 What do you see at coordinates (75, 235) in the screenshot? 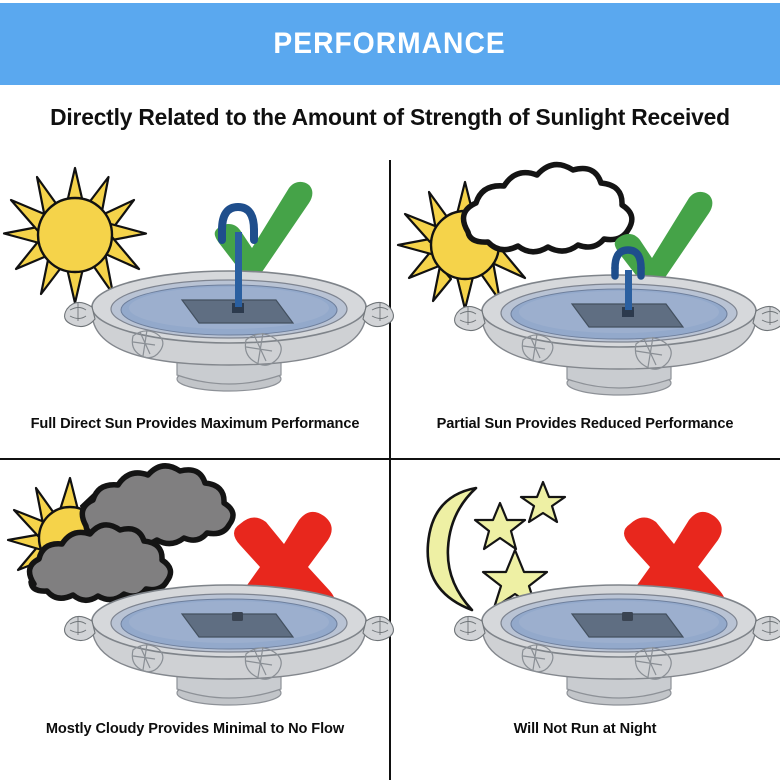
I see `sun-icon` at bounding box center [75, 235].